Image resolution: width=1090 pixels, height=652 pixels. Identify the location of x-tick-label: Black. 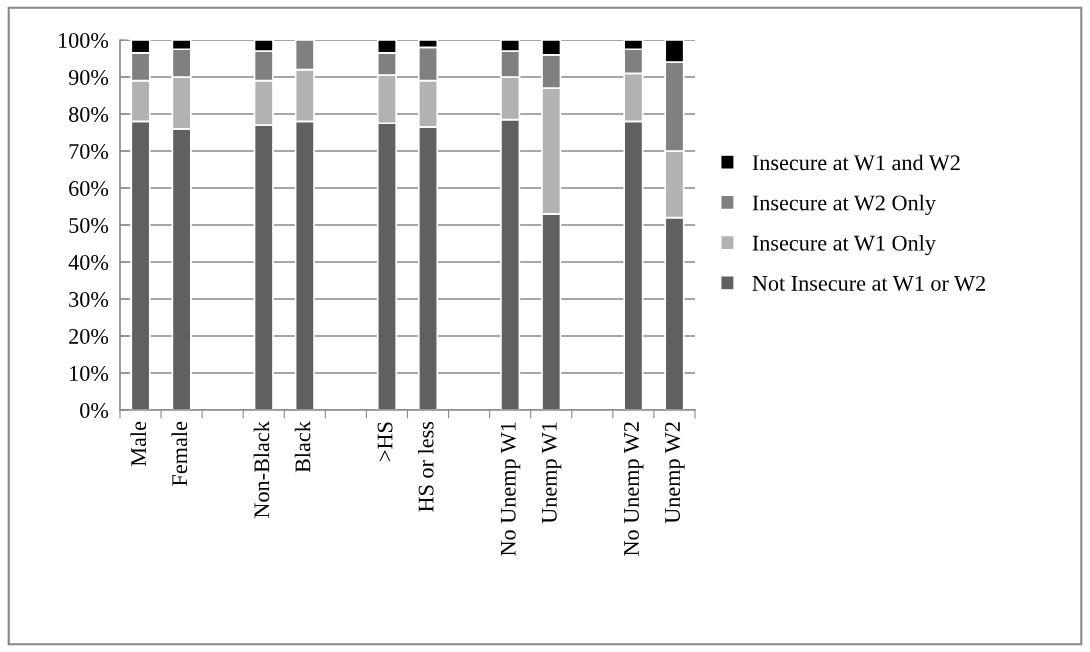
(302, 447).